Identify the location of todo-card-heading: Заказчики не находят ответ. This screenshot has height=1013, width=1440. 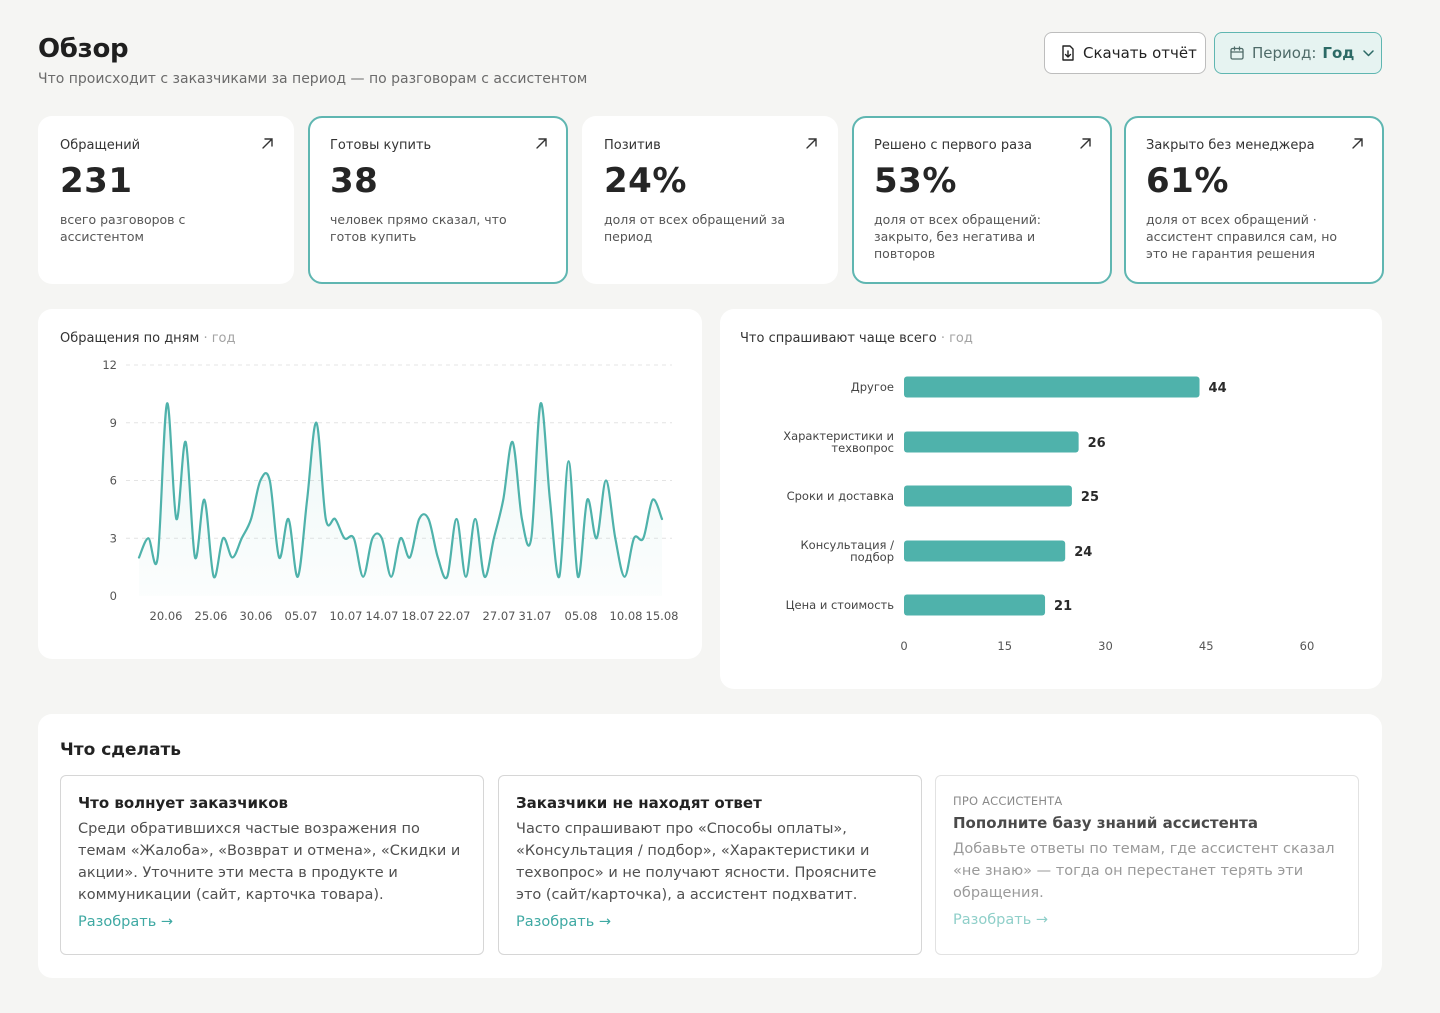
(639, 803).